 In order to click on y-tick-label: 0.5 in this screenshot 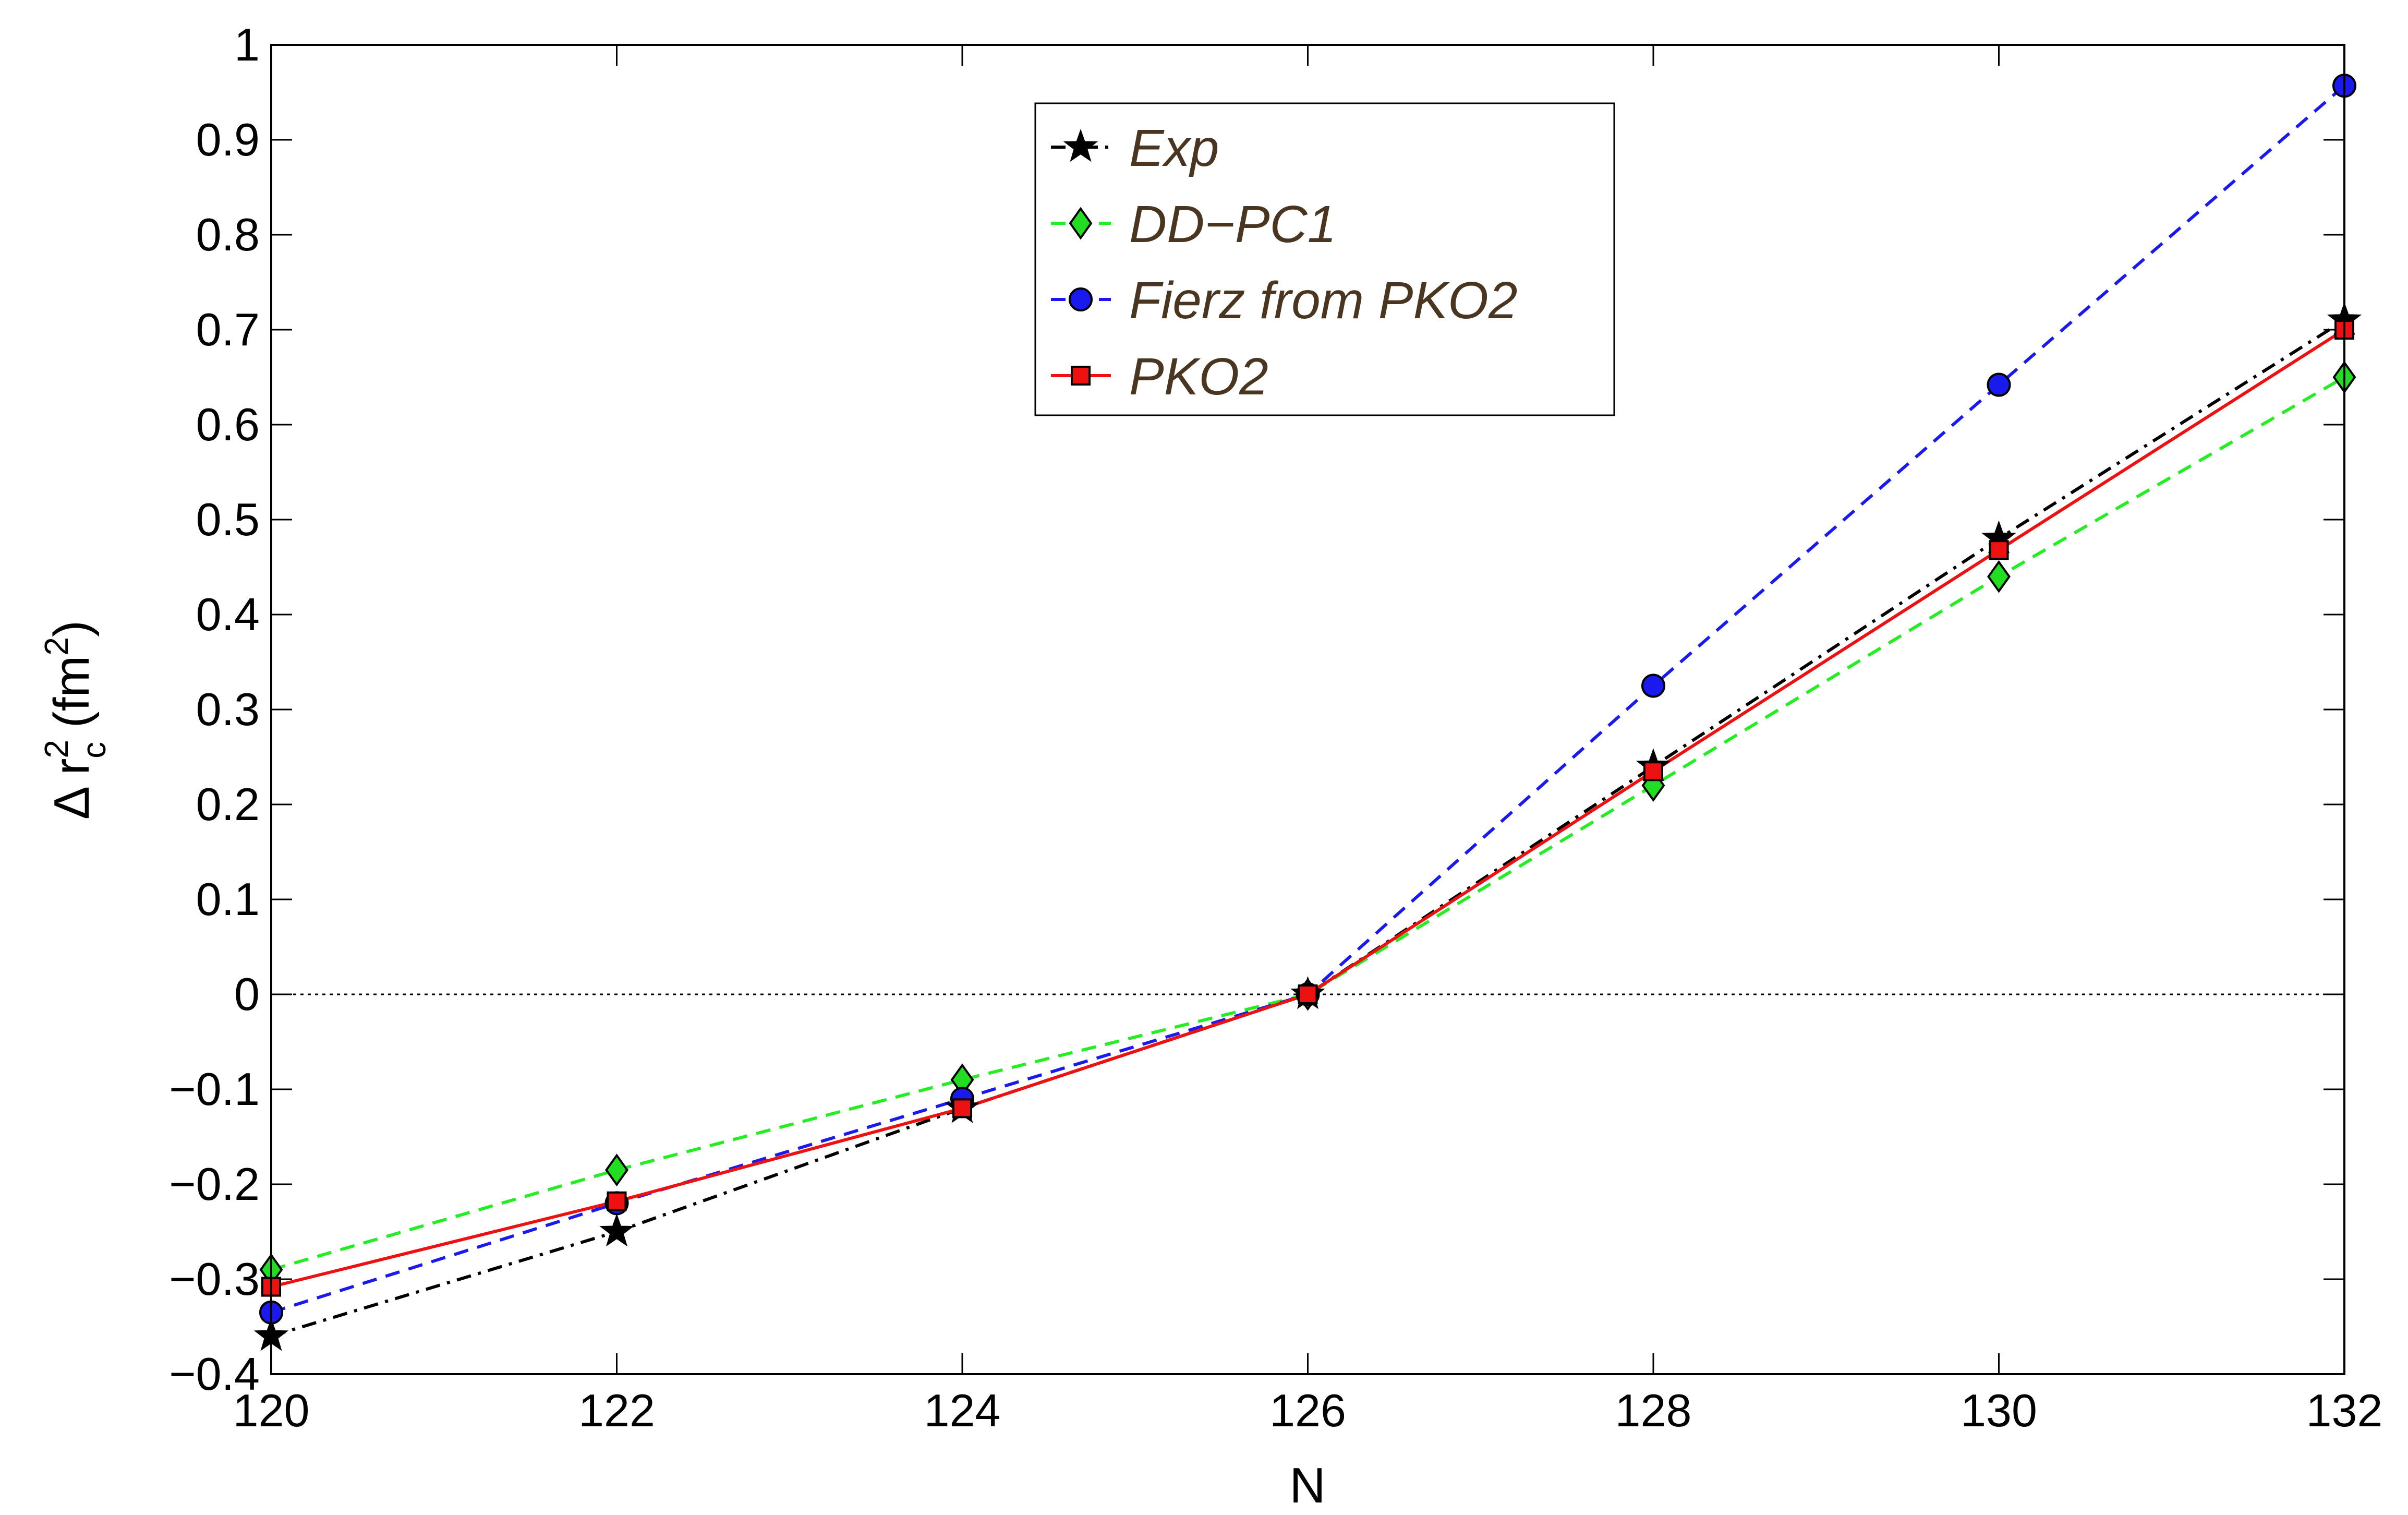, I will do `click(228, 519)`.